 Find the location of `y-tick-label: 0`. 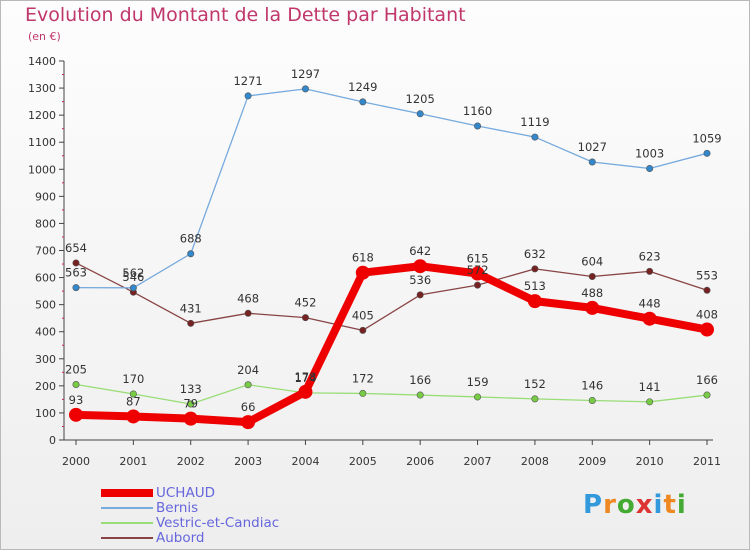

y-tick-label: 0 is located at coordinates (52, 440).